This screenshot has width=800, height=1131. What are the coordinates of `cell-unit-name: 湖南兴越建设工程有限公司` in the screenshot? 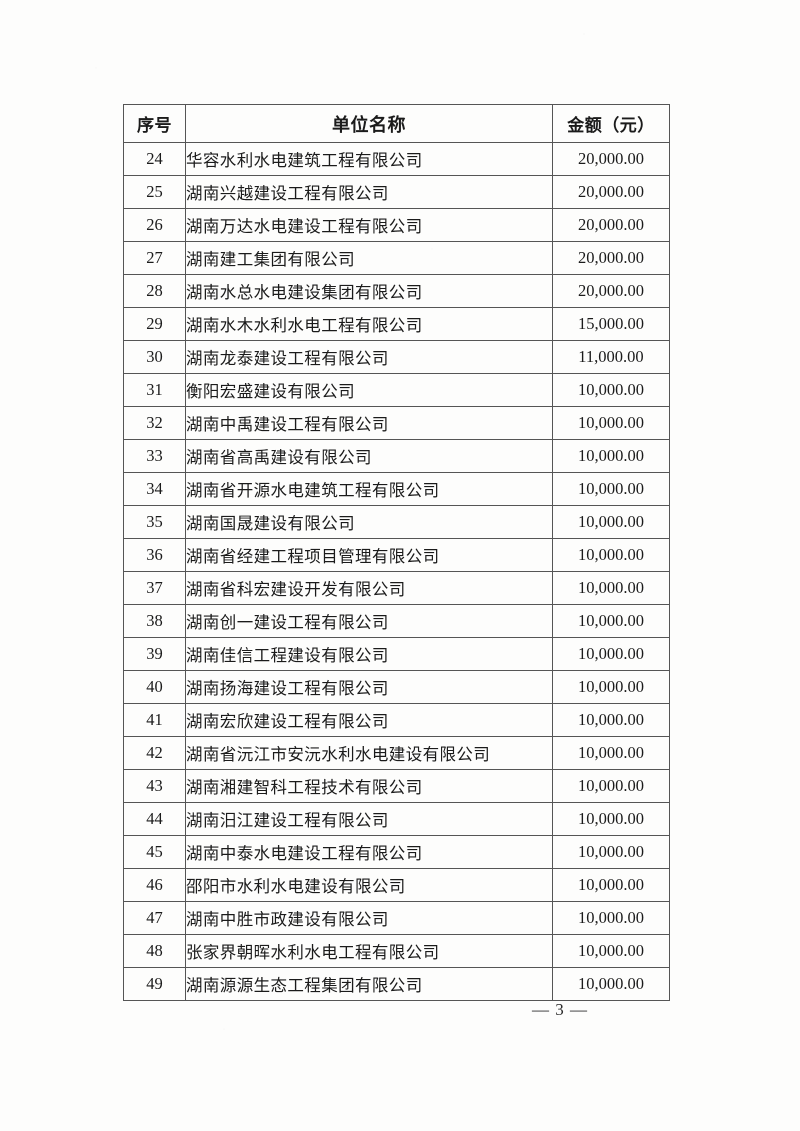 It's located at (369, 192).